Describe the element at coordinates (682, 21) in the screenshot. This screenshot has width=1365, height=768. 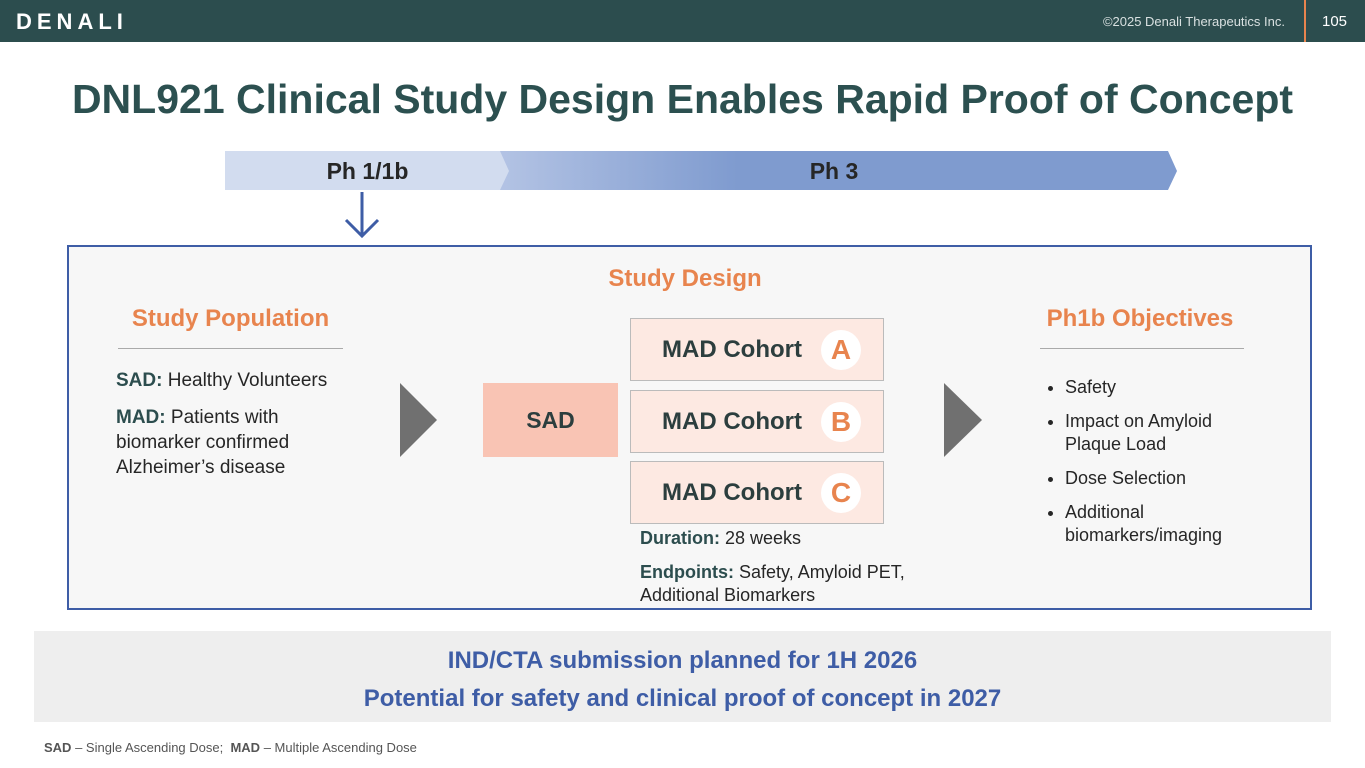
I see `header-bar` at that location.